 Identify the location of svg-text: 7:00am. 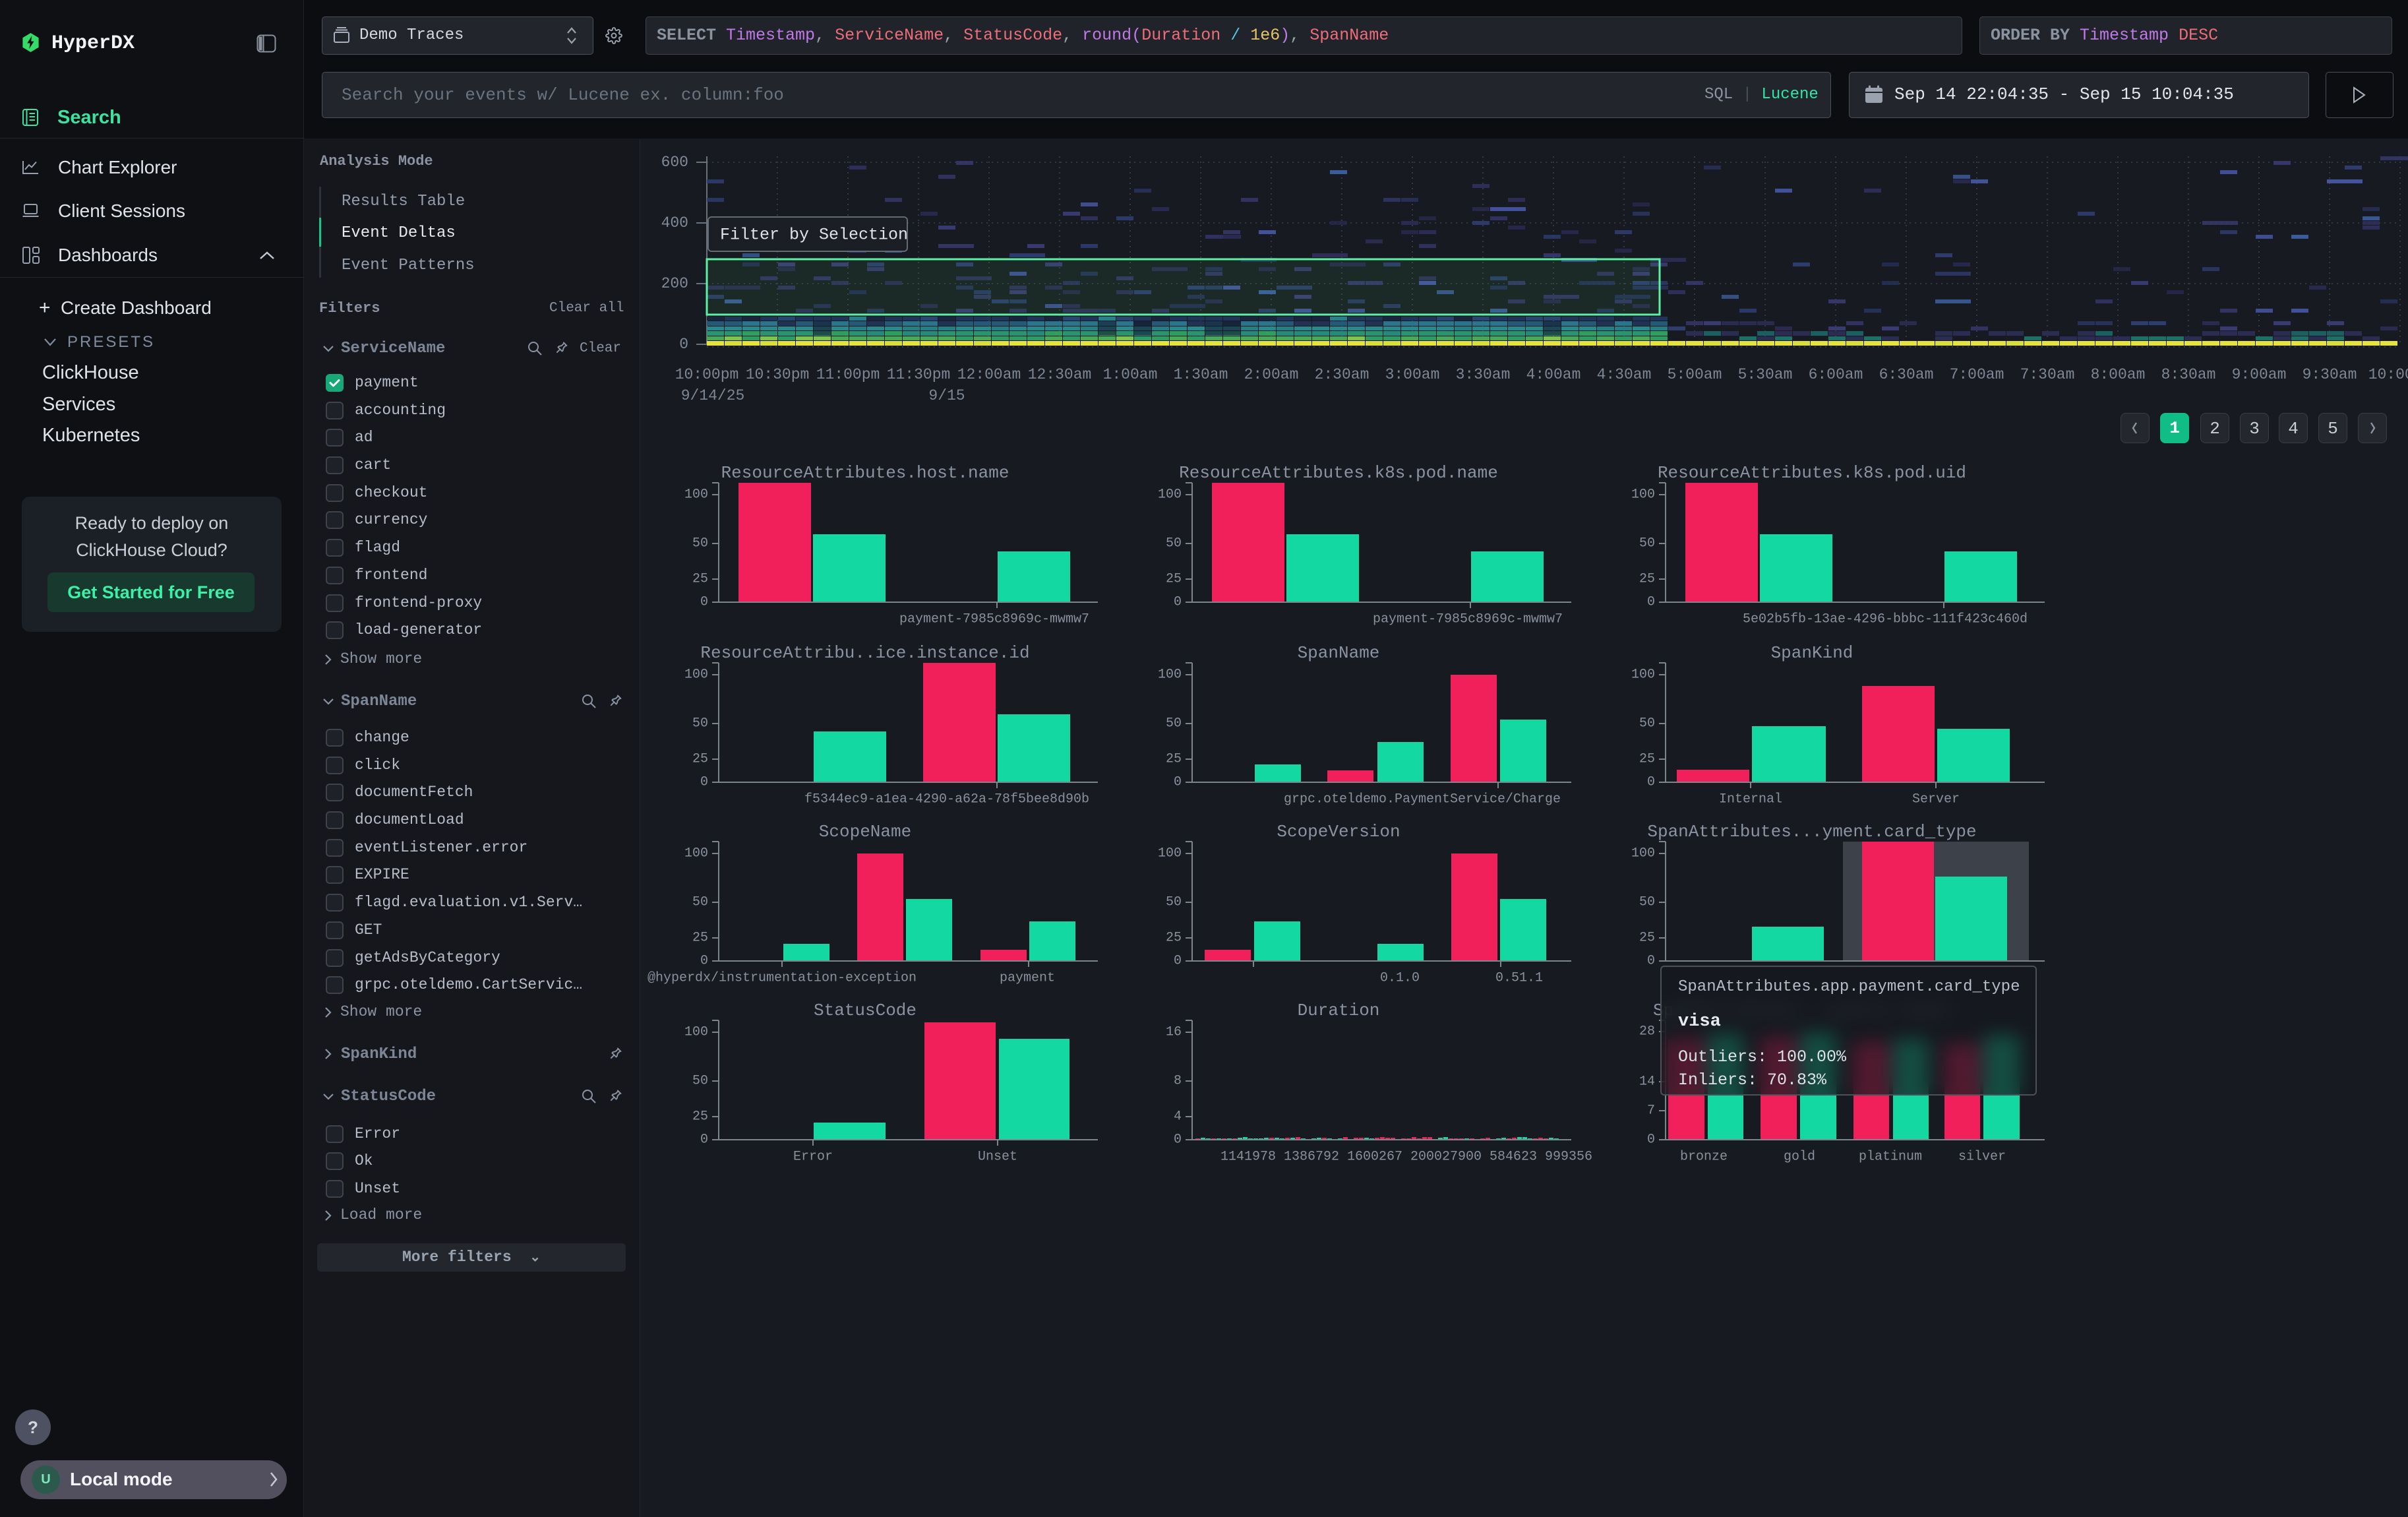
(1977, 374).